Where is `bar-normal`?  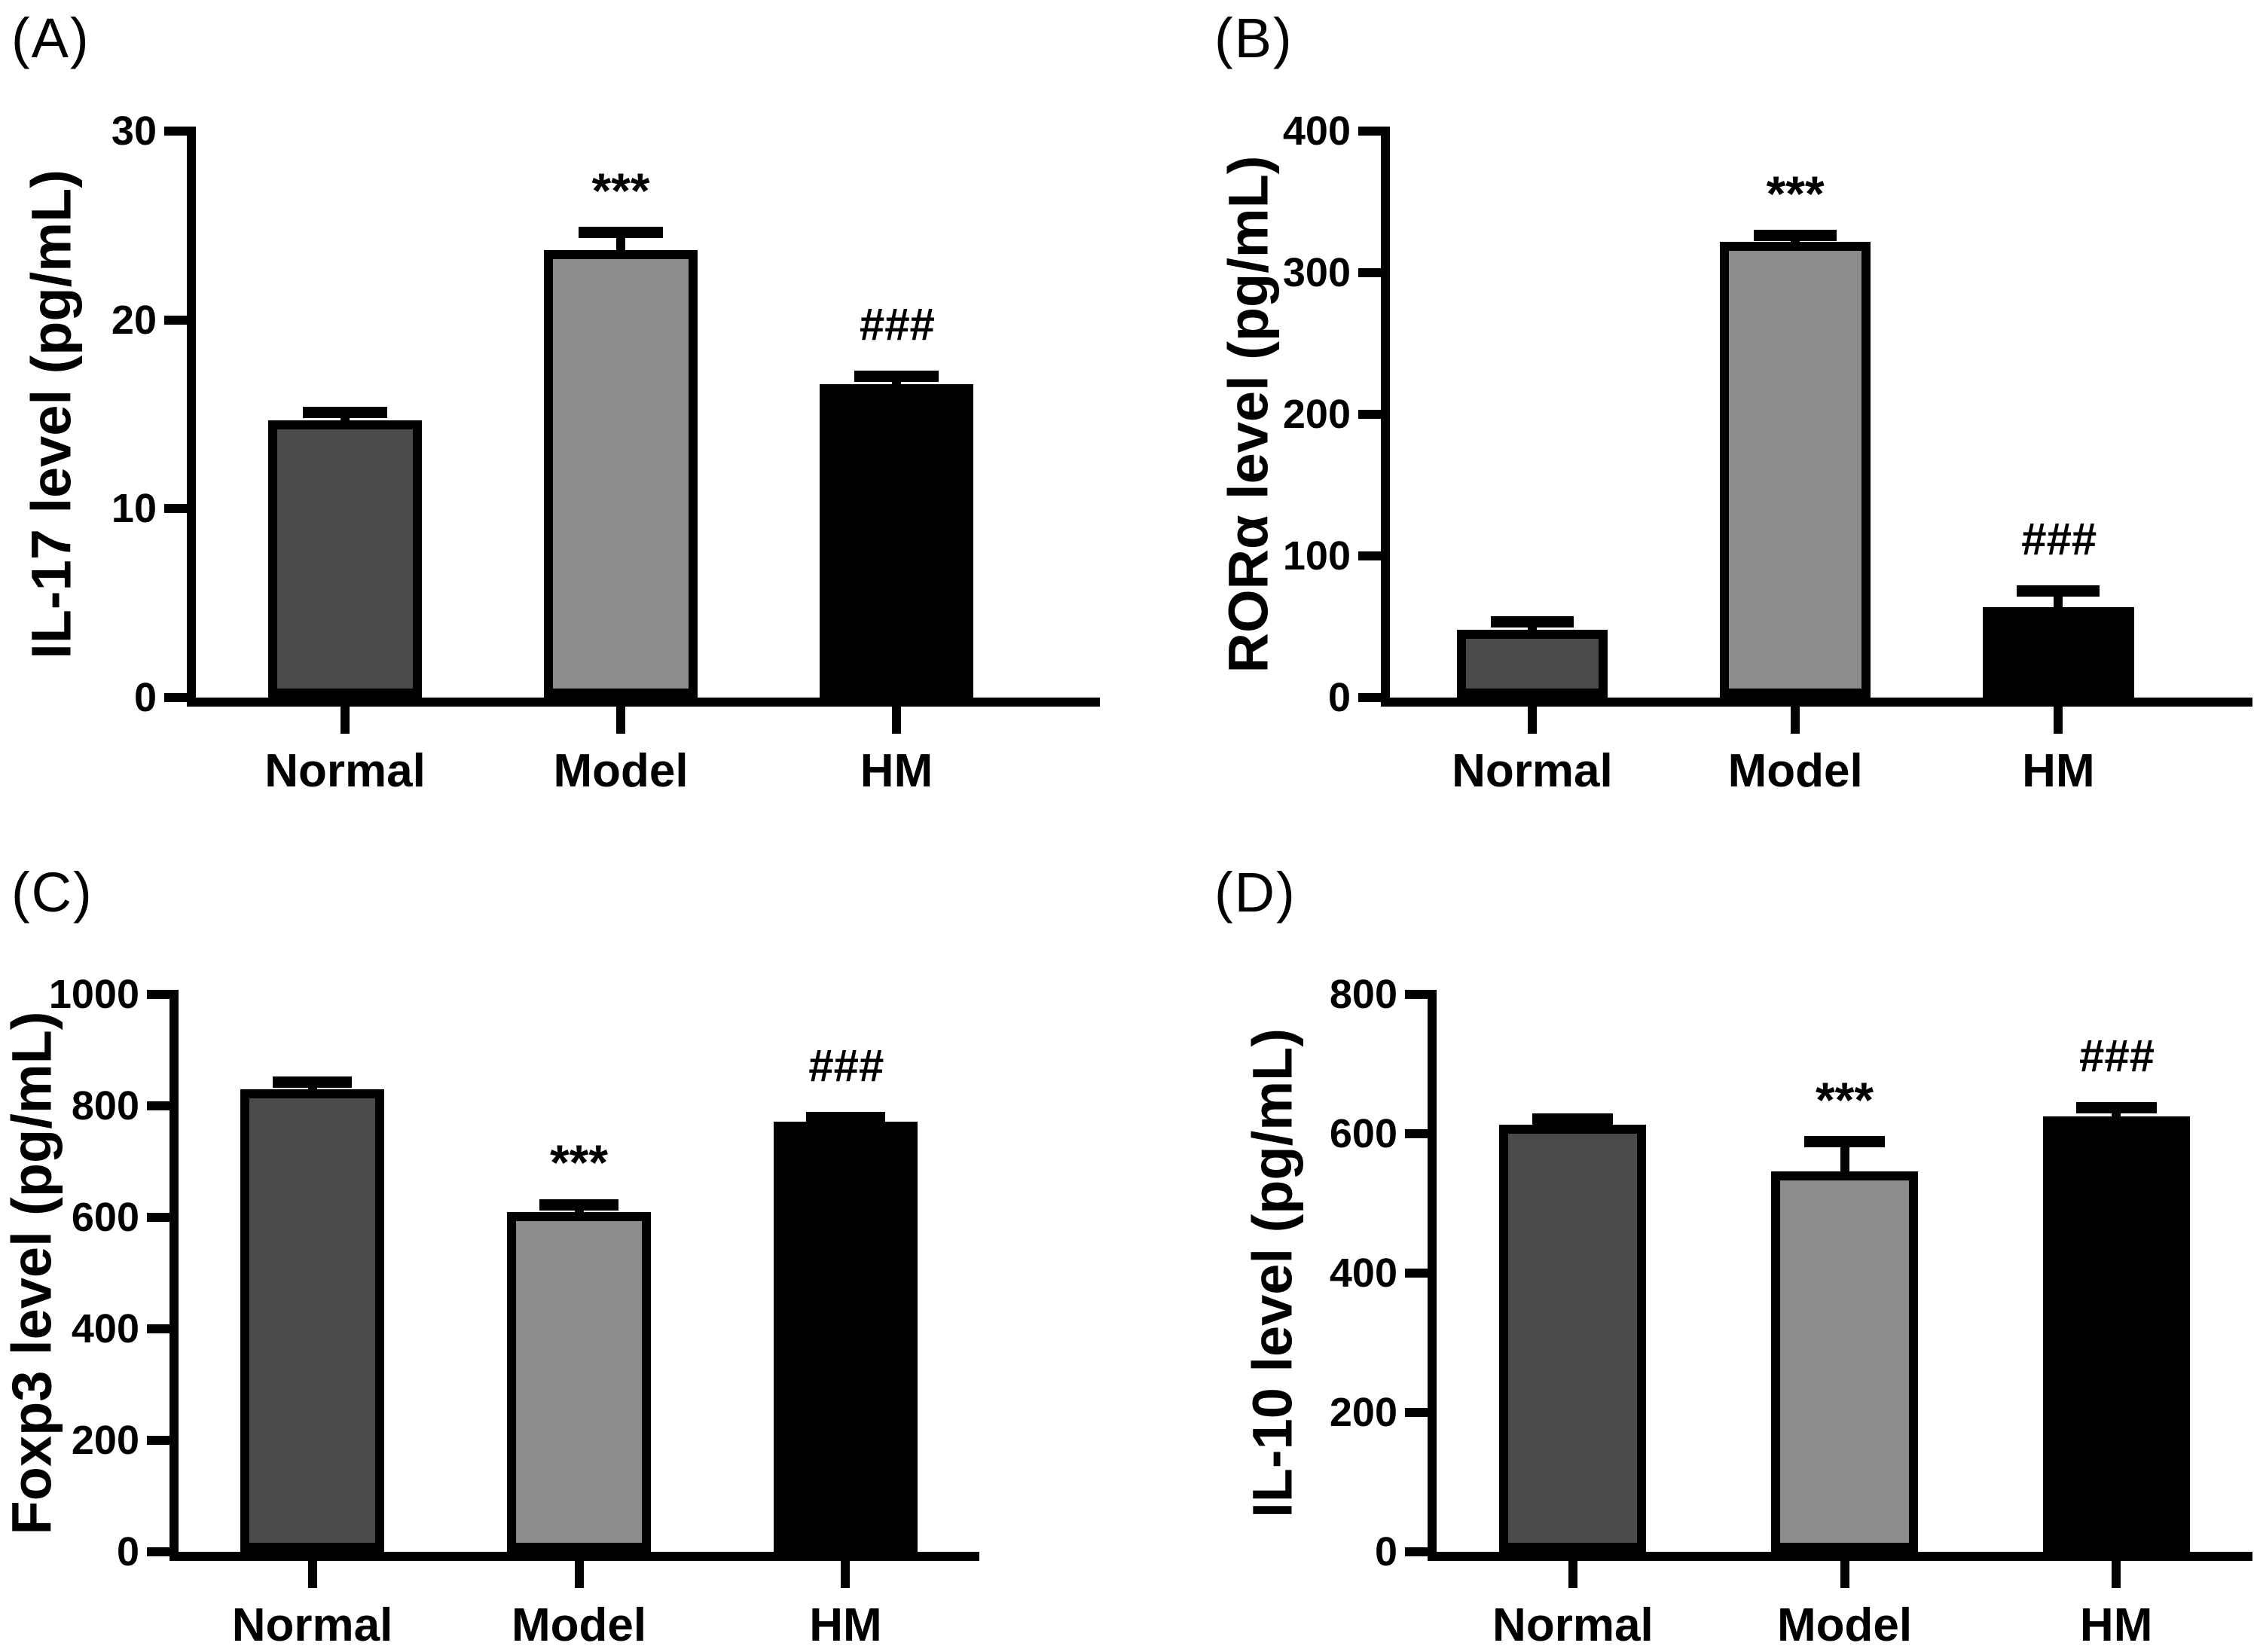
bar-normal is located at coordinates (1572, 1338).